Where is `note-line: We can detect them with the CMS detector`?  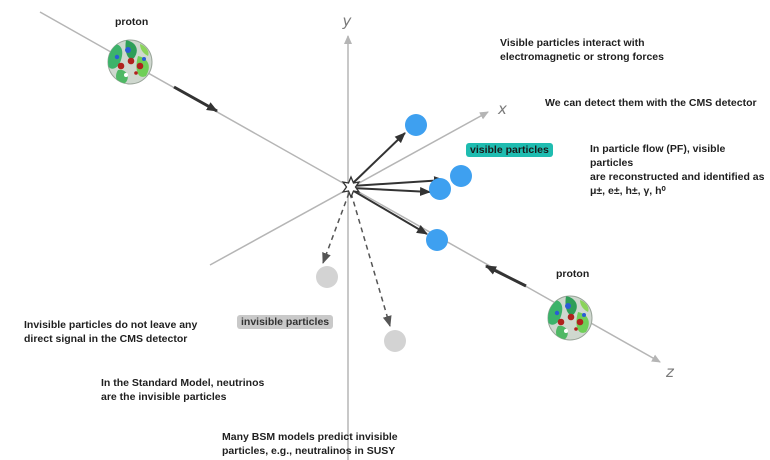 note-line: We can detect them with the CMS detector is located at coordinates (651, 103).